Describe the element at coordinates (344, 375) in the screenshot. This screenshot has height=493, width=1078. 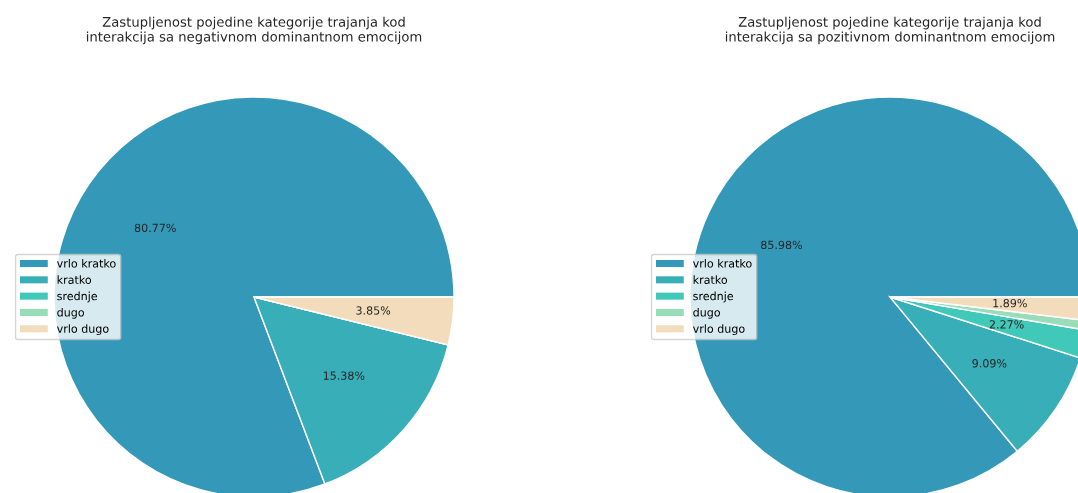
I see `data-label: 15.38%` at that location.